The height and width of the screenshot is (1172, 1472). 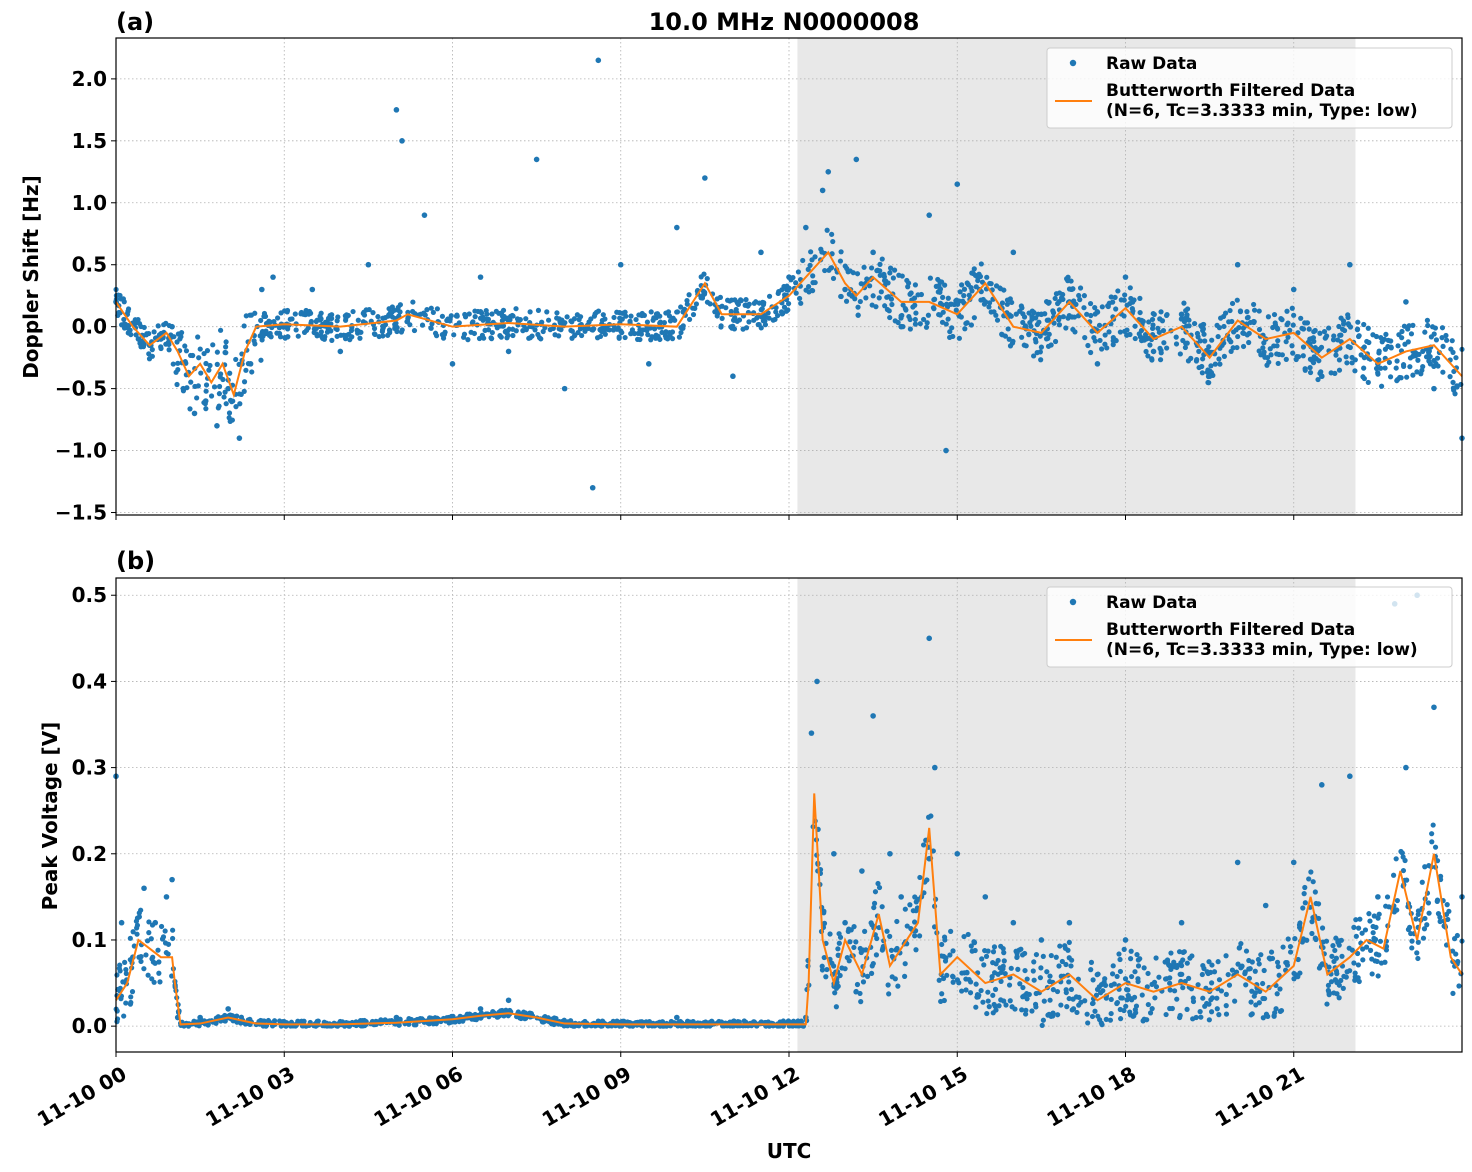 I want to click on y-tick-label: 0.4, so click(x=89, y=681).